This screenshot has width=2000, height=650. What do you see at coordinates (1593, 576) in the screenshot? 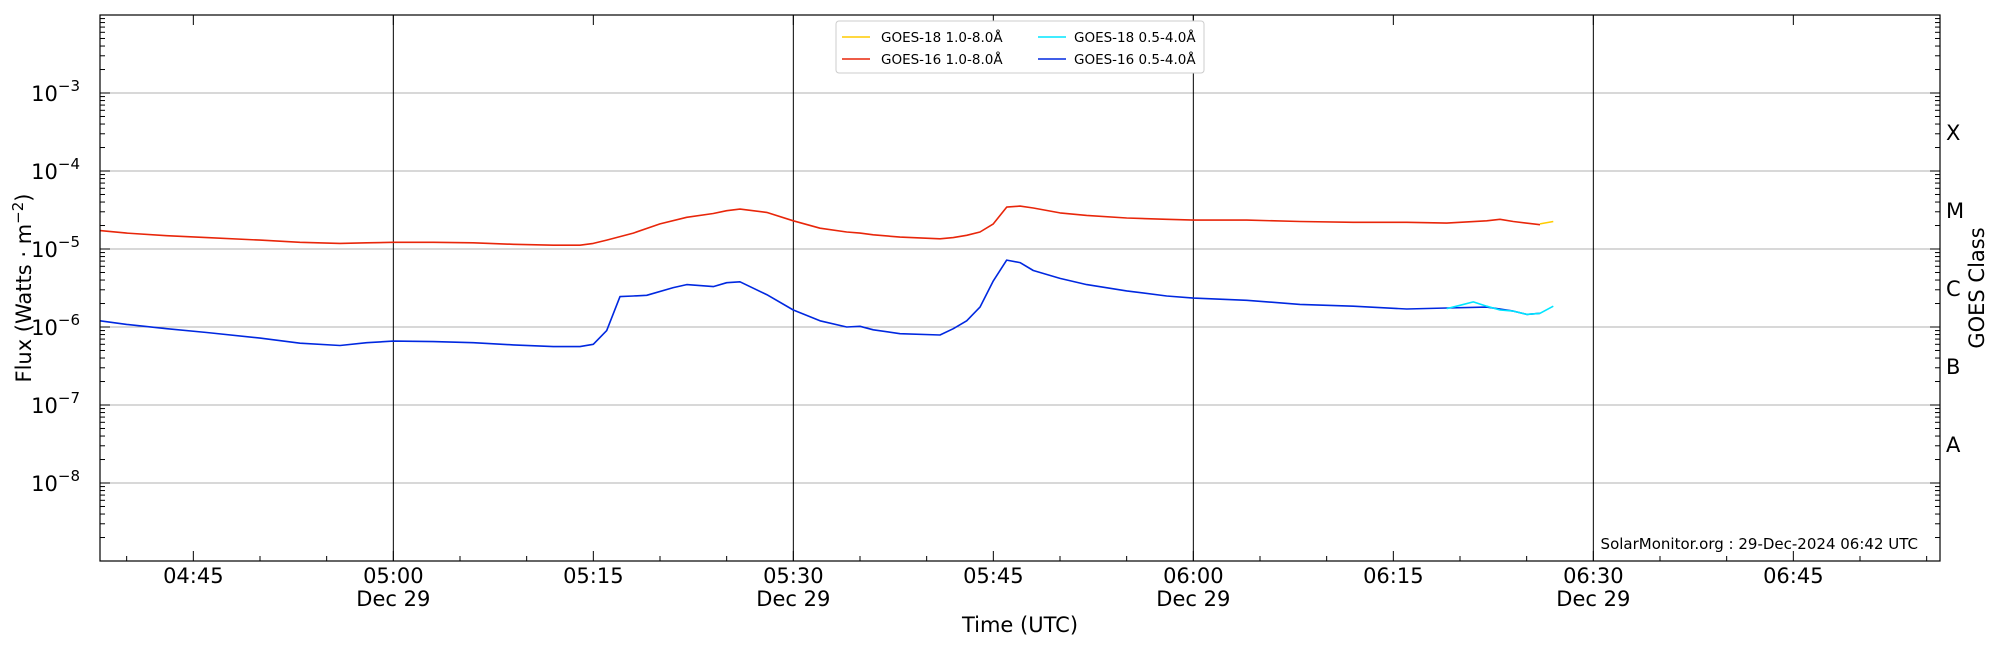
I see `x-tick-label: 06:30` at bounding box center [1593, 576].